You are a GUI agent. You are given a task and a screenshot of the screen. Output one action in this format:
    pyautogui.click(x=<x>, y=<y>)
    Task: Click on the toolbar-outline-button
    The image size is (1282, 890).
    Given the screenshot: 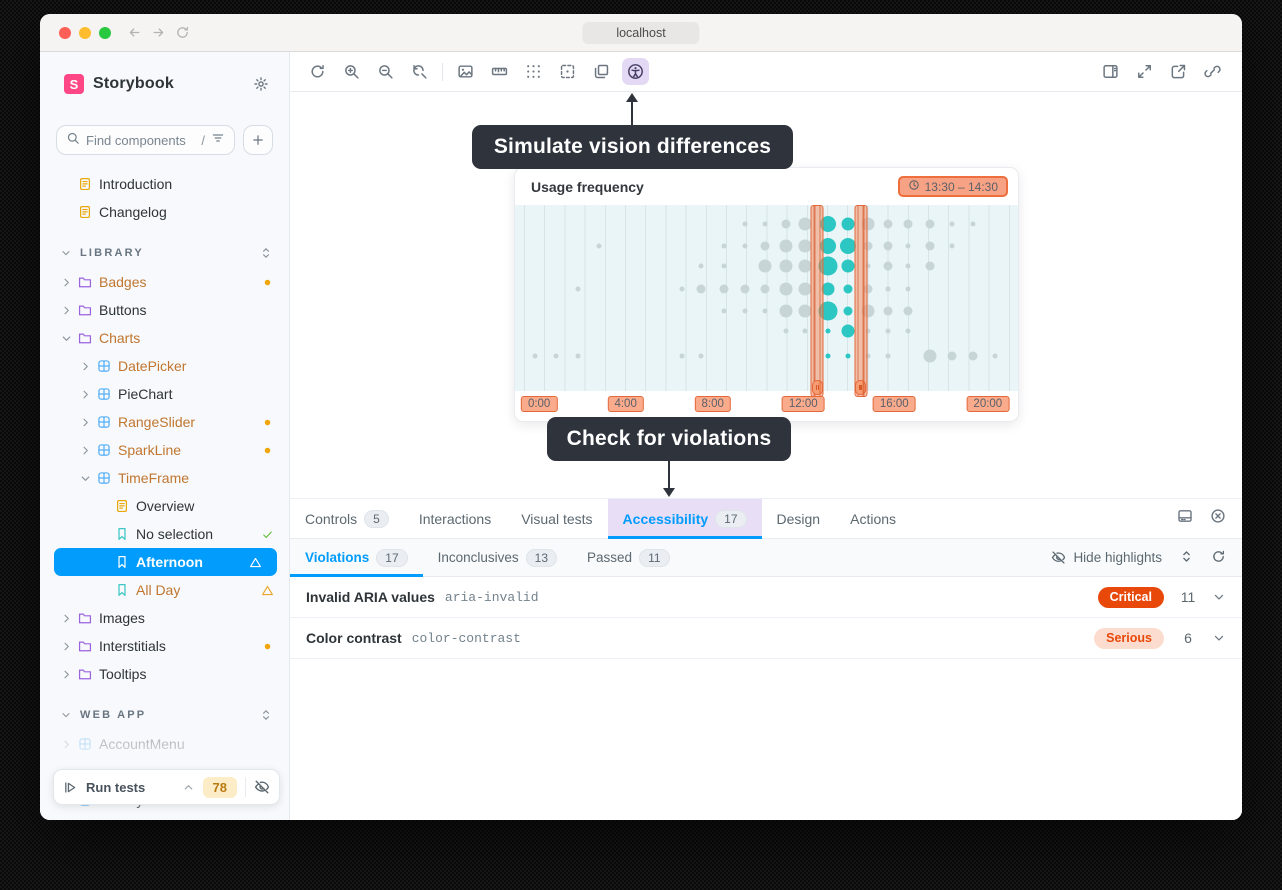 What is the action you would take?
    pyautogui.click(x=567, y=71)
    